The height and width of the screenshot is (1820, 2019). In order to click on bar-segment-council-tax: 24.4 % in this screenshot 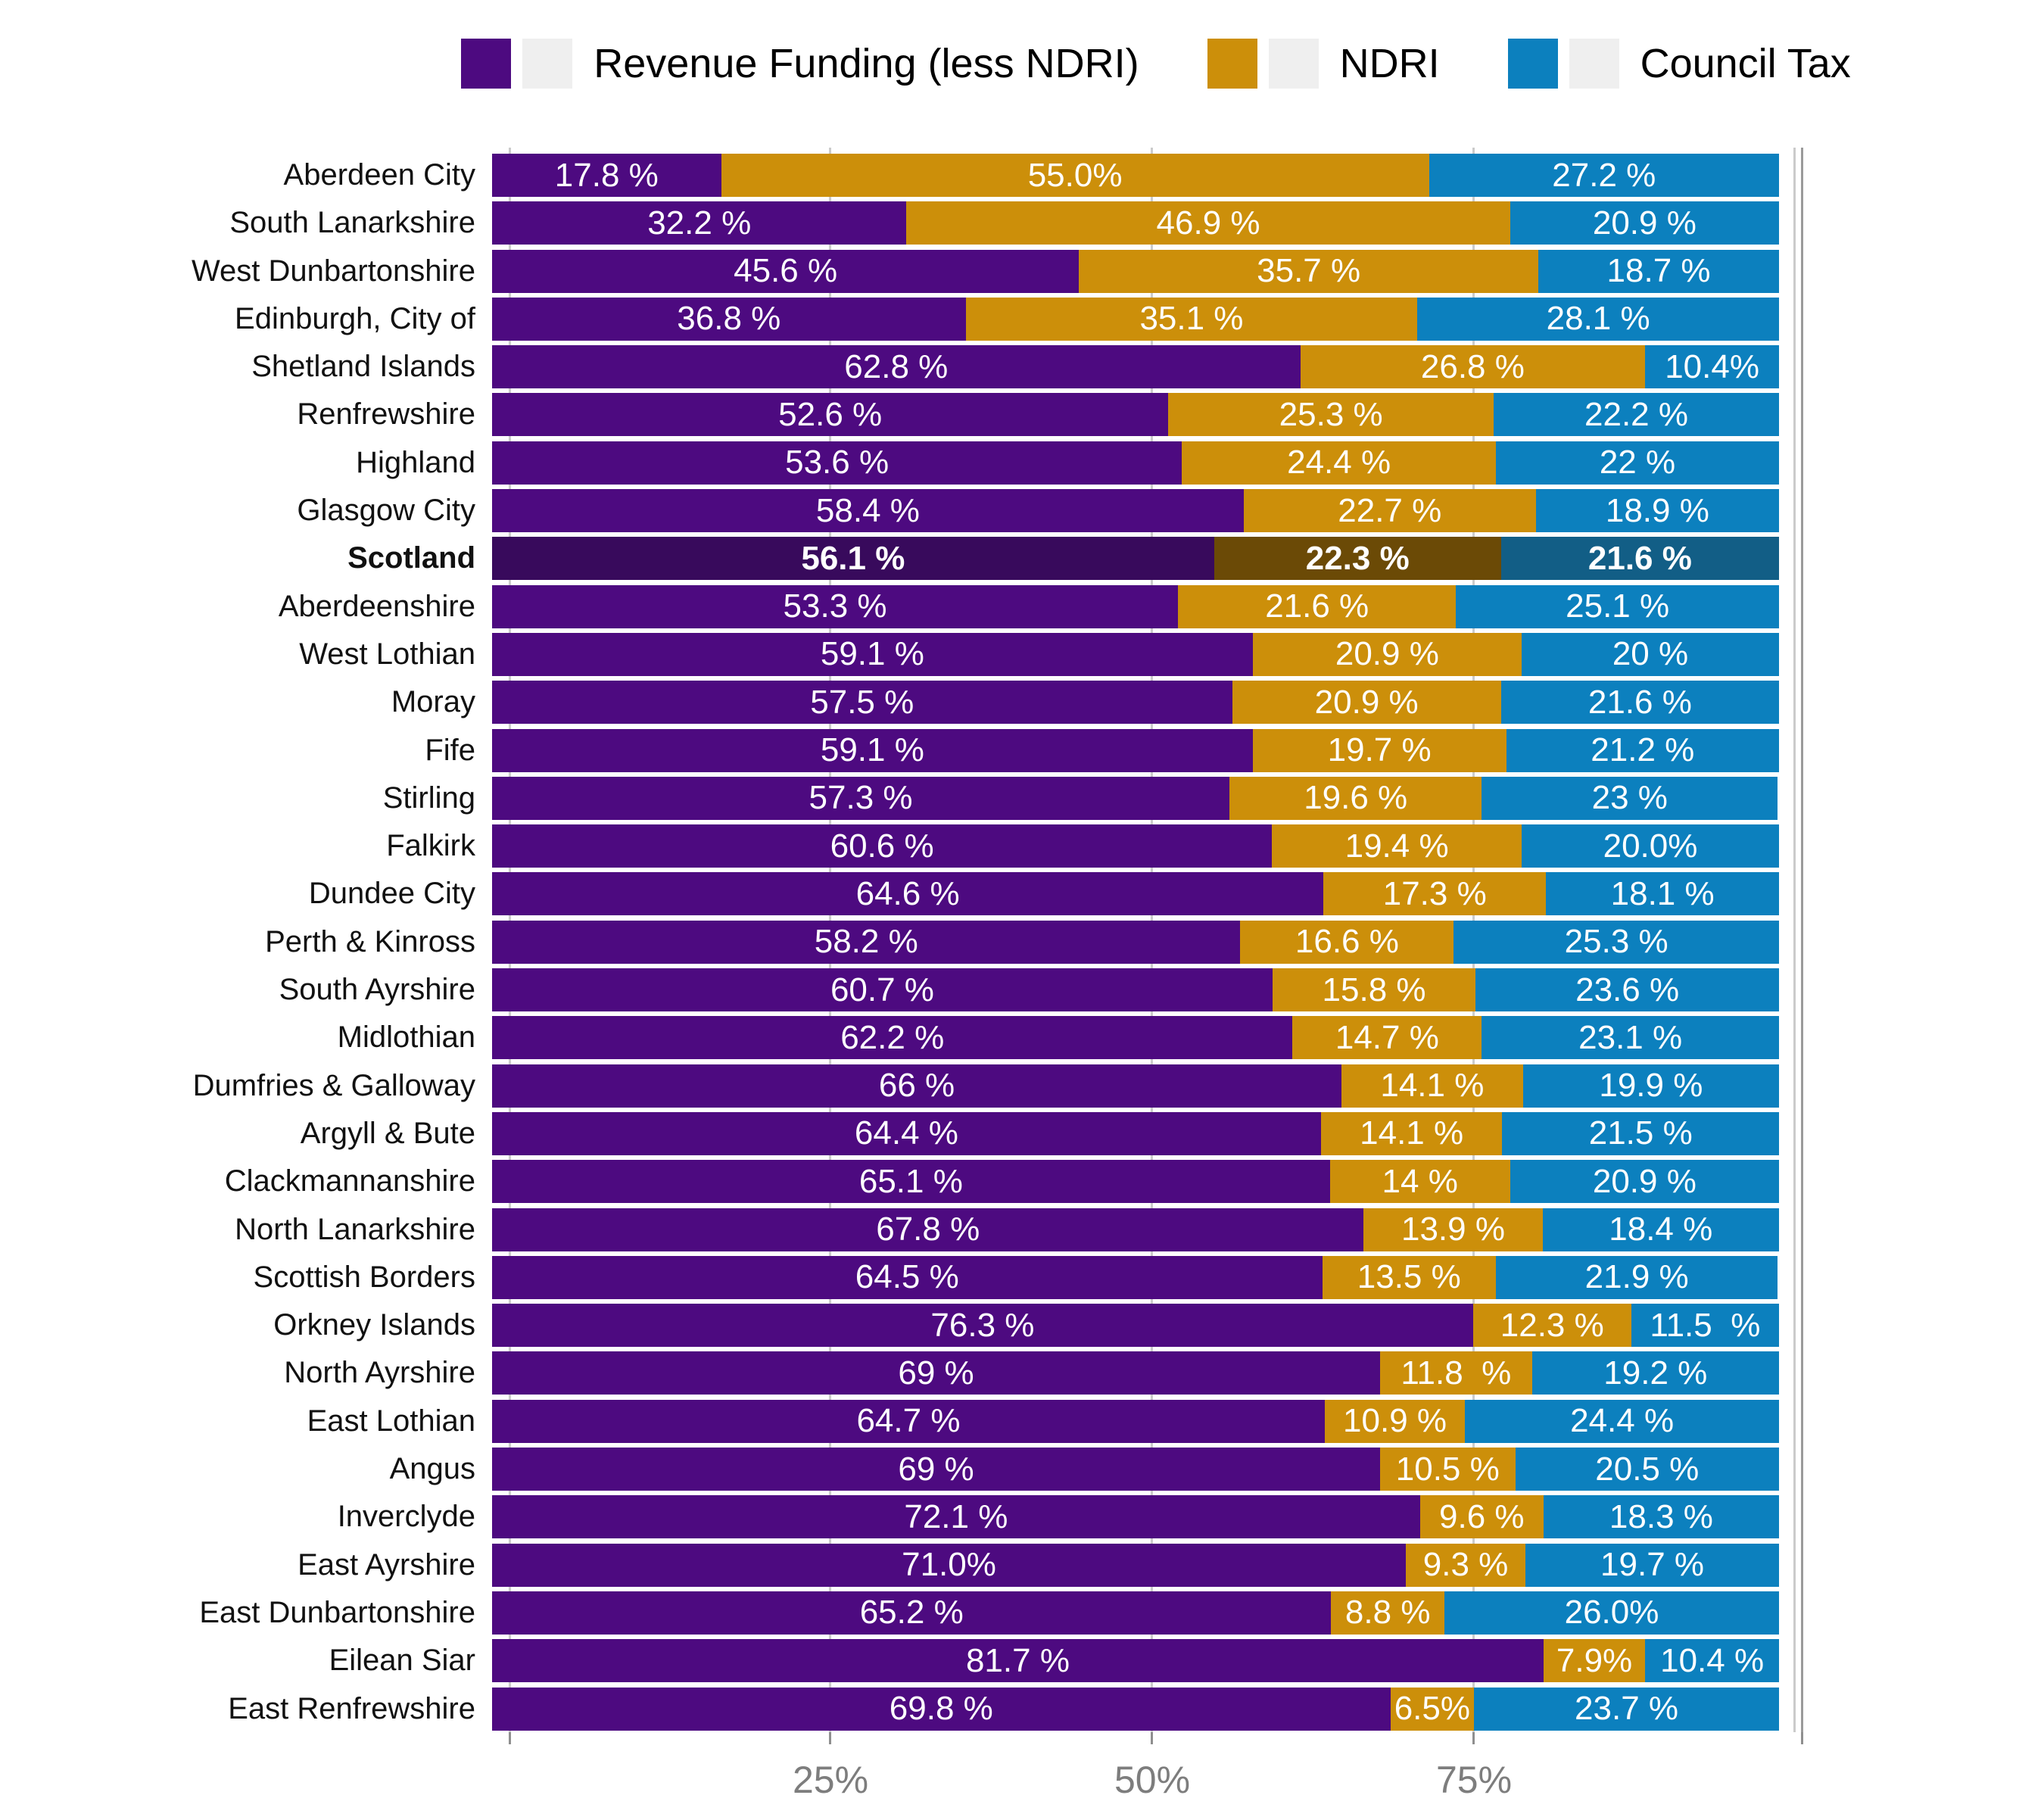, I will do `click(1622, 1421)`.